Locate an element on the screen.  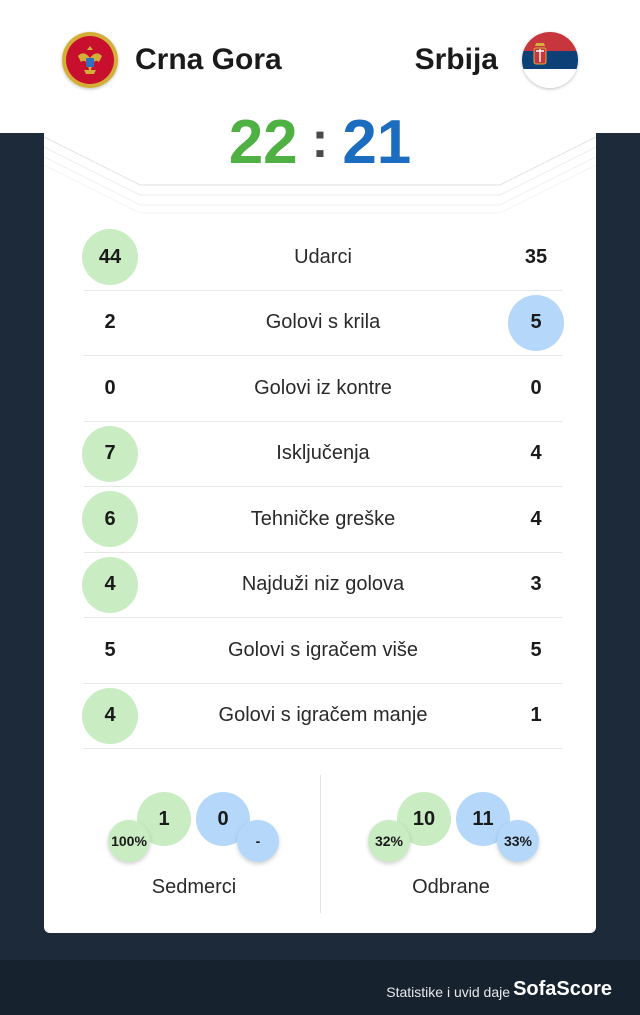
sofascore-logo: SofaScore is located at coordinates (562, 989).